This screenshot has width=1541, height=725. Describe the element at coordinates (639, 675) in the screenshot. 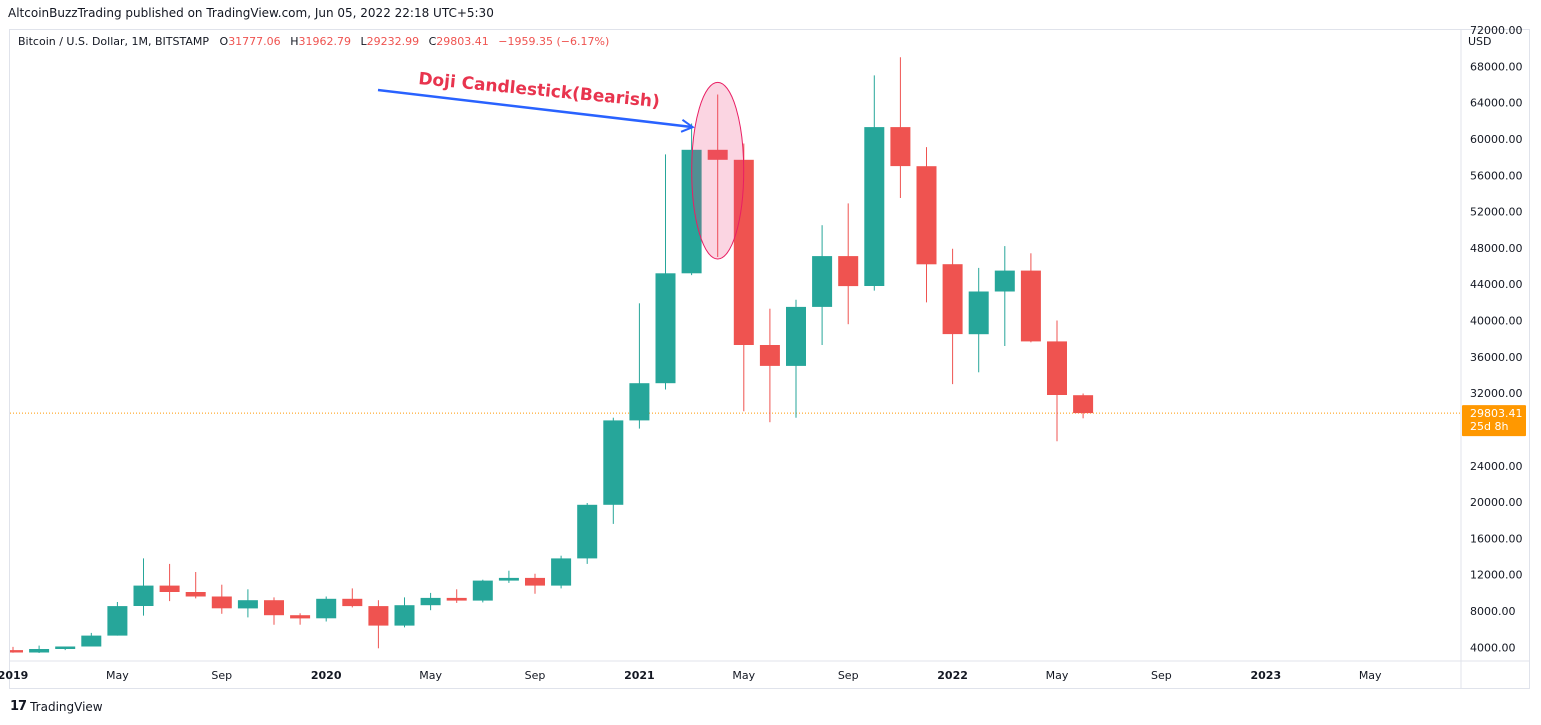

I see `time-tick-label: 2021` at that location.